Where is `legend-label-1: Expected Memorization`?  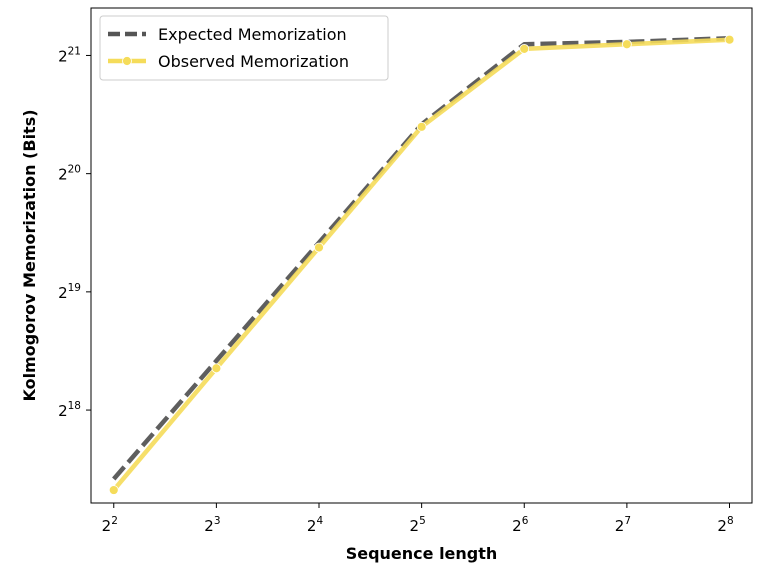
legend-label-1: Expected Memorization is located at coordinates (252, 34).